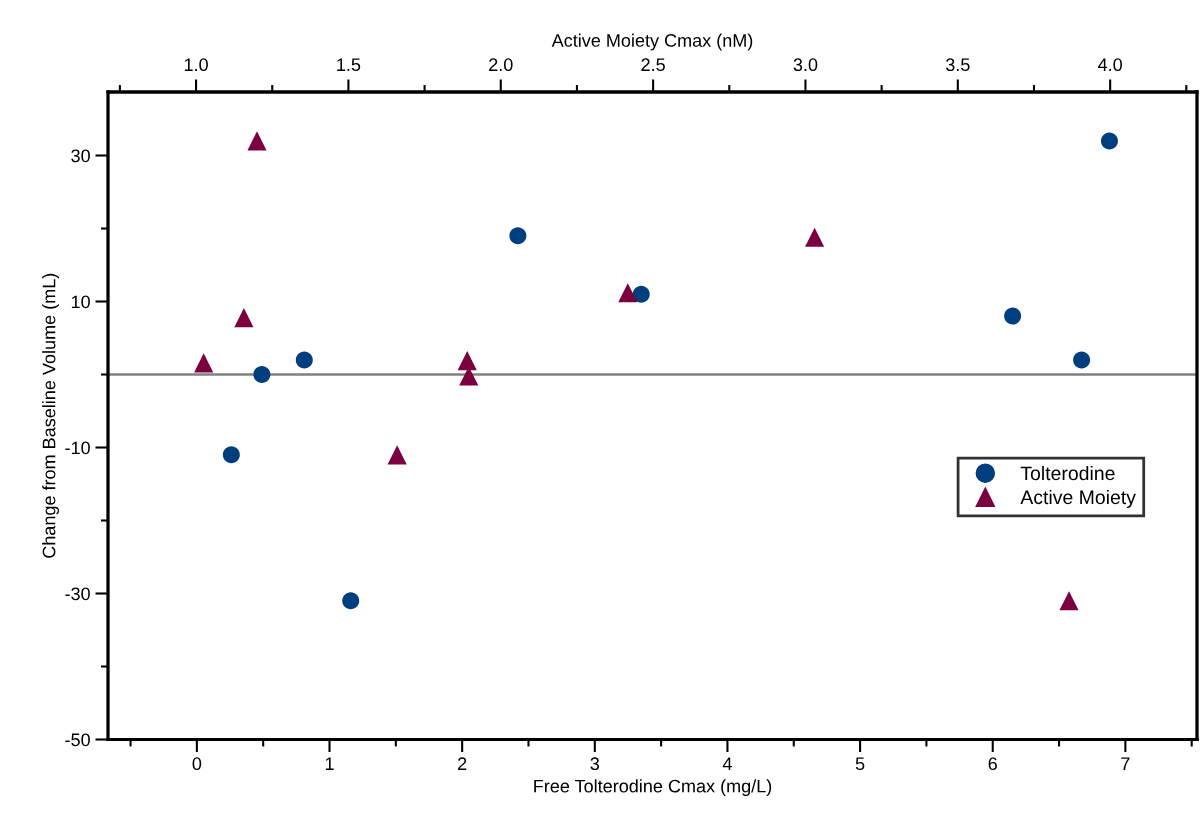 Image resolution: width=1200 pixels, height=826 pixels. What do you see at coordinates (349, 65) in the screenshot?
I see `x2-tick-label: 1.5` at bounding box center [349, 65].